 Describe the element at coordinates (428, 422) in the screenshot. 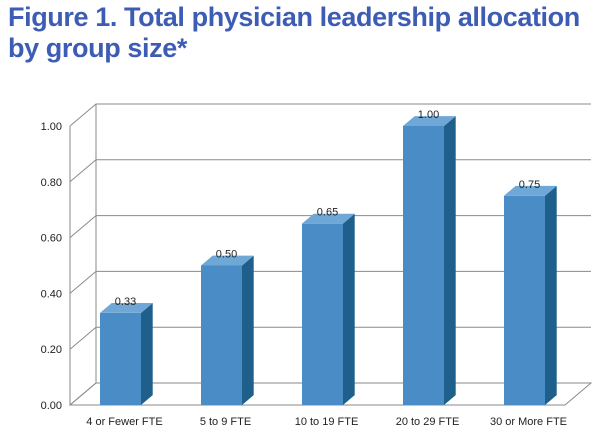

I see `x-tick-label: 20 to 29 FTE` at that location.